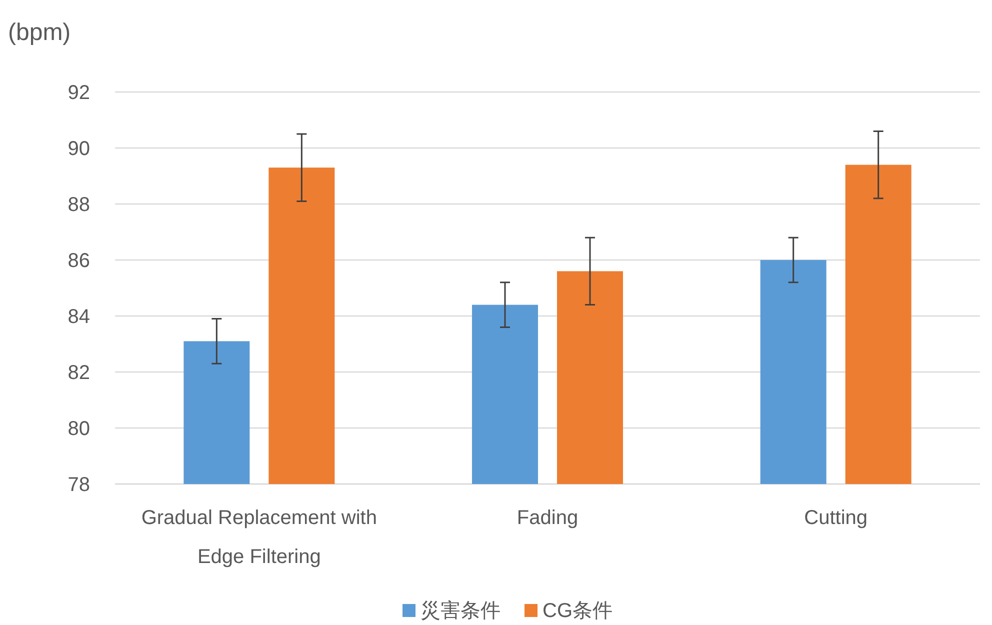 This screenshot has width=992, height=625. Describe the element at coordinates (836, 518) in the screenshot. I see `x-tick-label: Cutting` at that location.